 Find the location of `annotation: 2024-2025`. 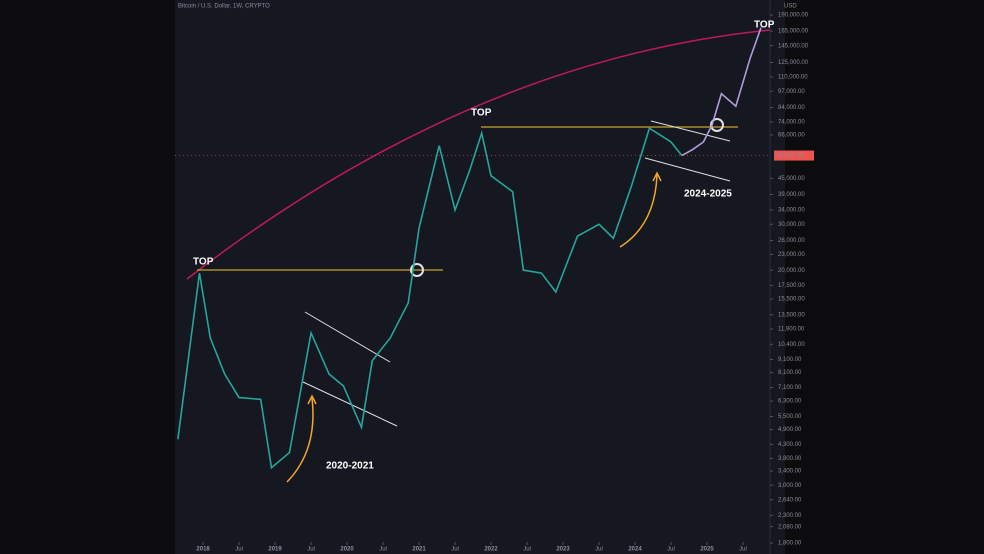

annotation: 2024-2025 is located at coordinates (708, 194).